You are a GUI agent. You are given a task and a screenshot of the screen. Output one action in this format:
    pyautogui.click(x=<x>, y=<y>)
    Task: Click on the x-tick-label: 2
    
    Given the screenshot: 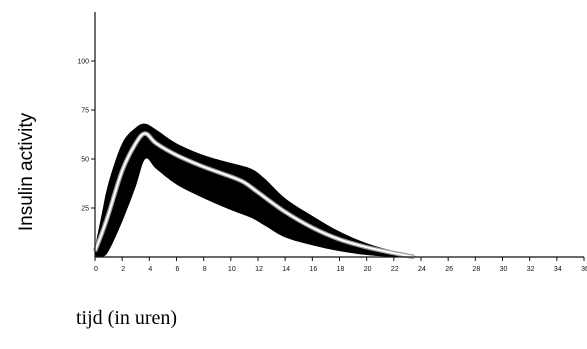 What is the action you would take?
    pyautogui.click(x=123, y=269)
    